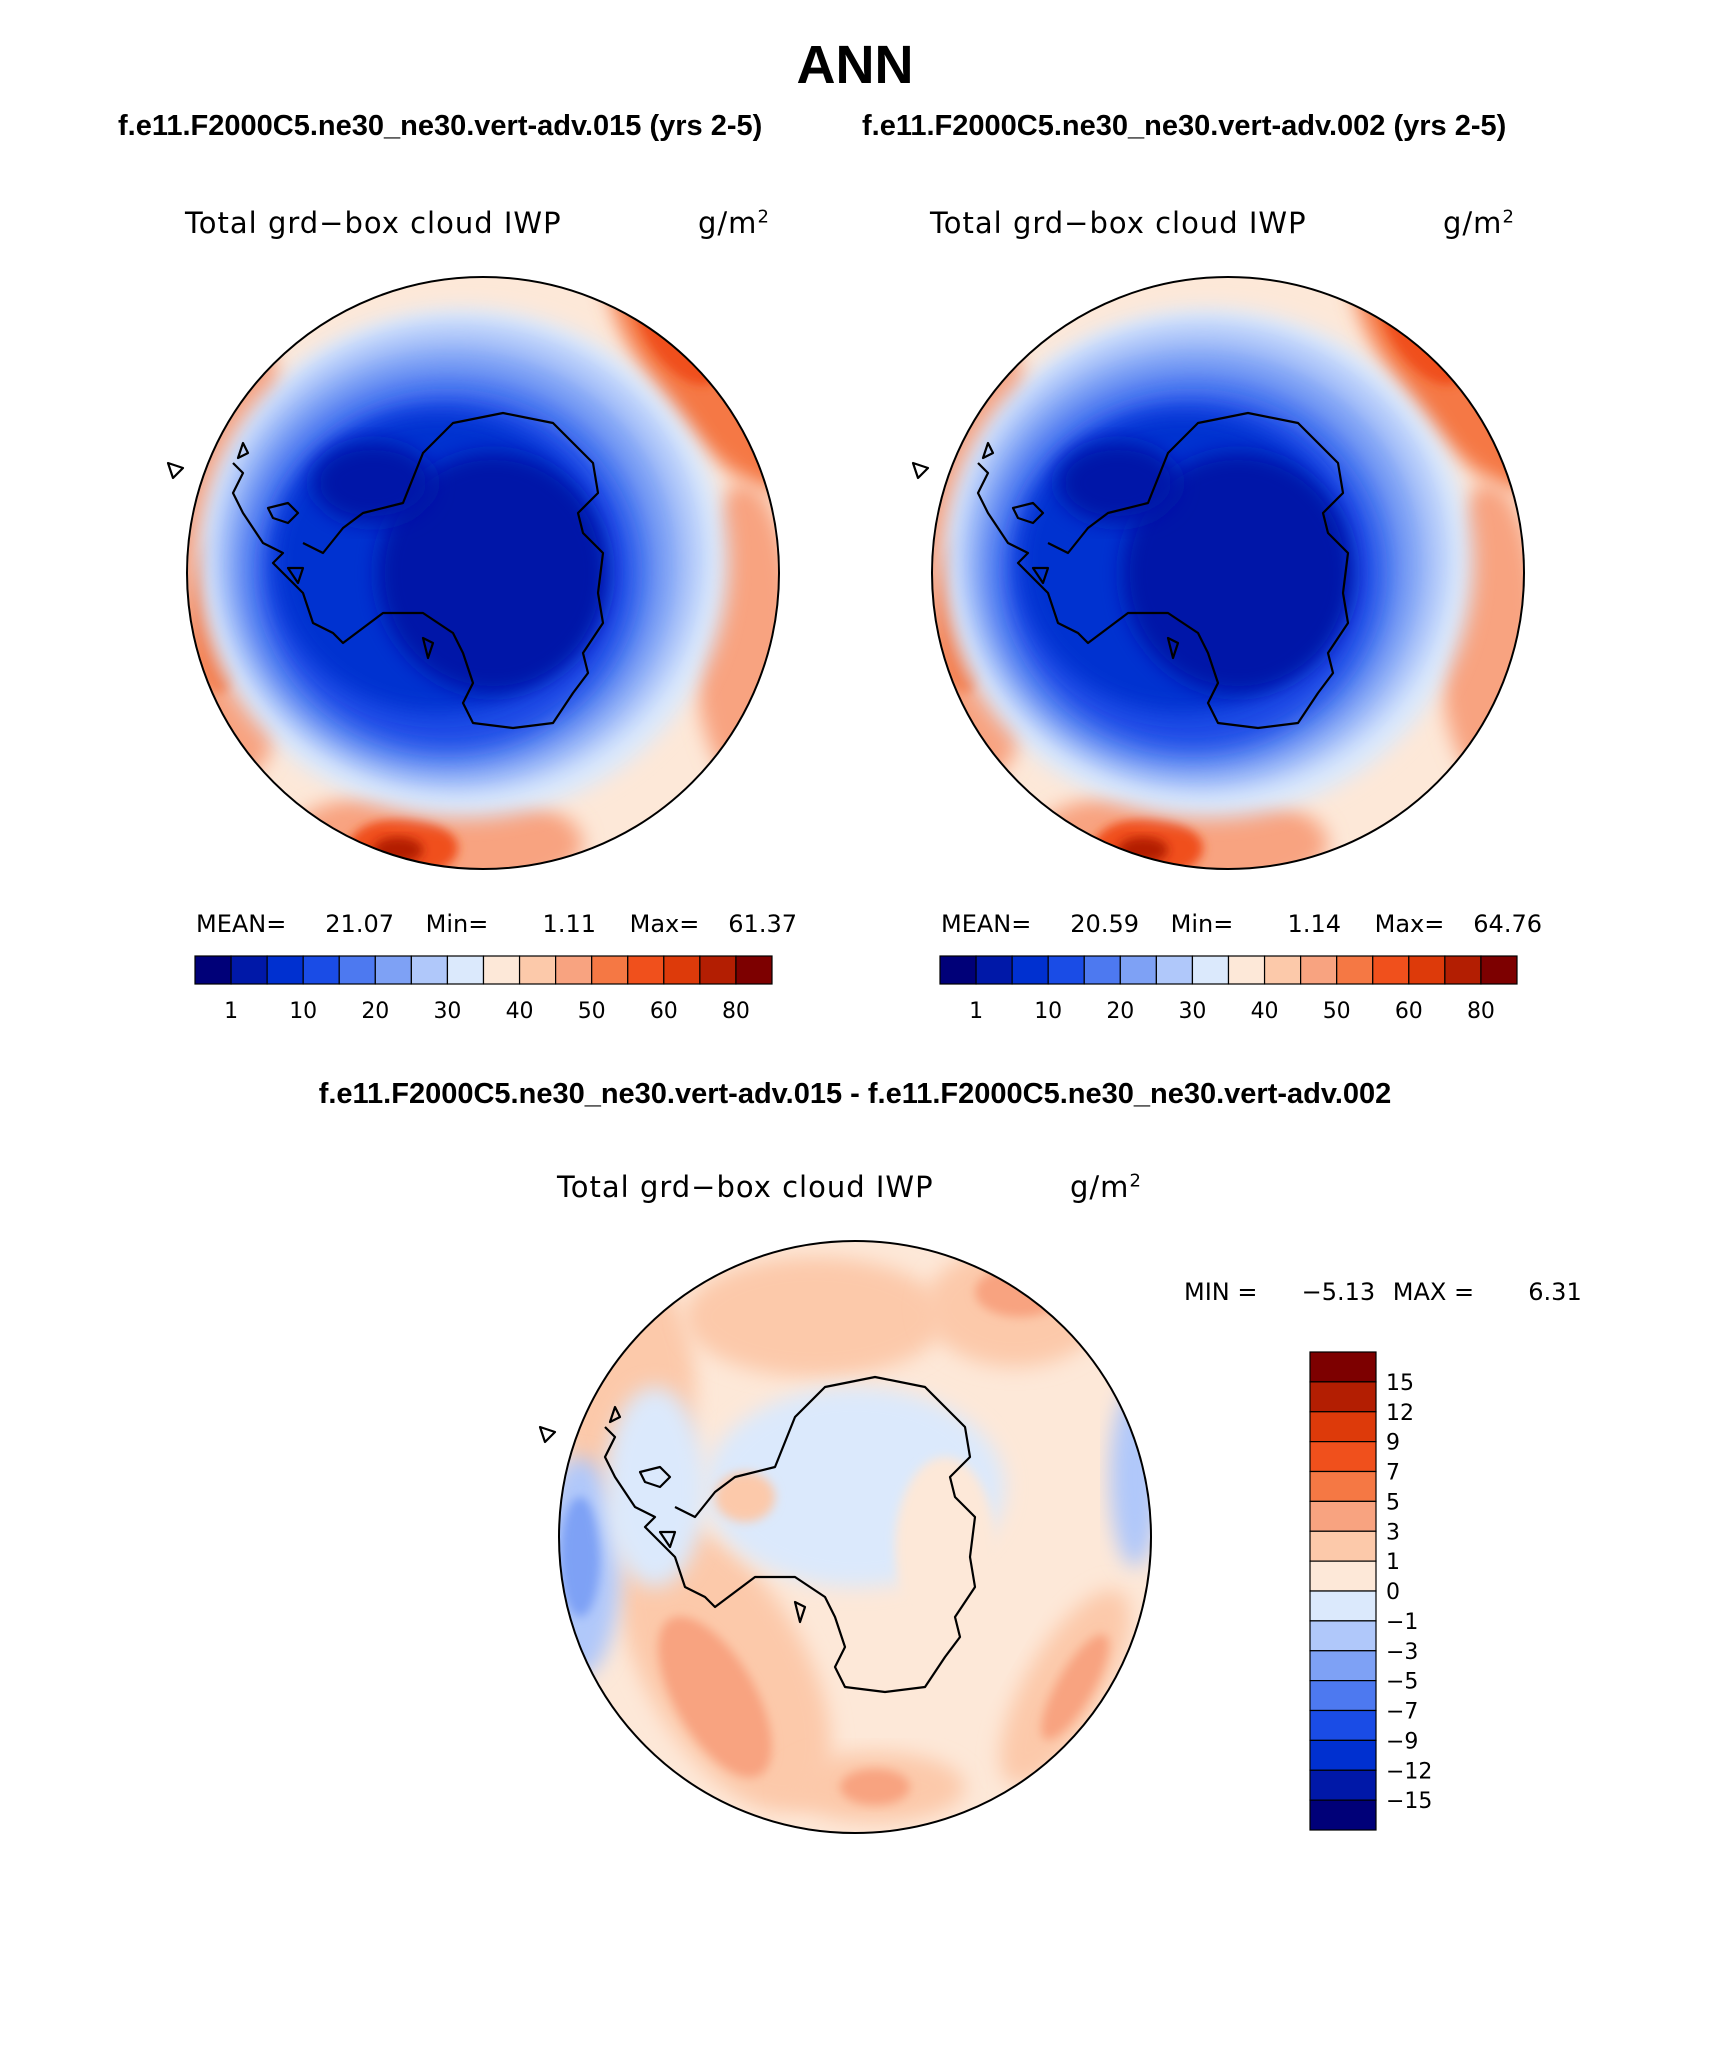 The width and height of the screenshot is (1710, 2061). I want to click on panel1-colorbar-tick-label: 20, so click(375, 1011).